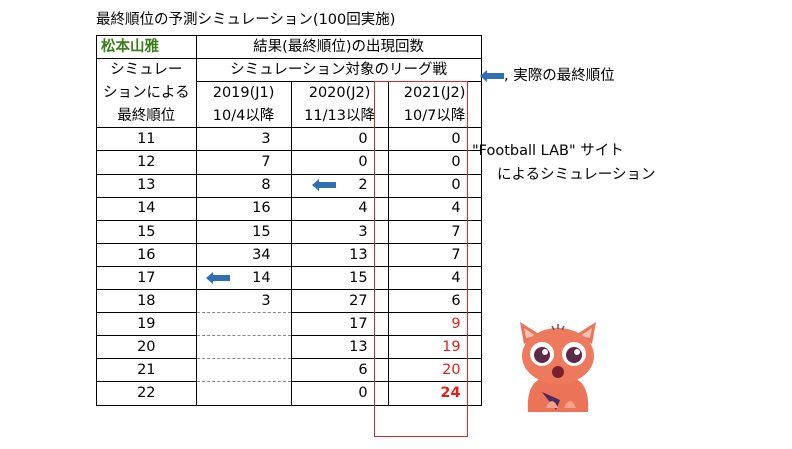  I want to click on header-row-4: 最終順位 10/4以降 11/13以降 10/7以降, so click(289, 116).